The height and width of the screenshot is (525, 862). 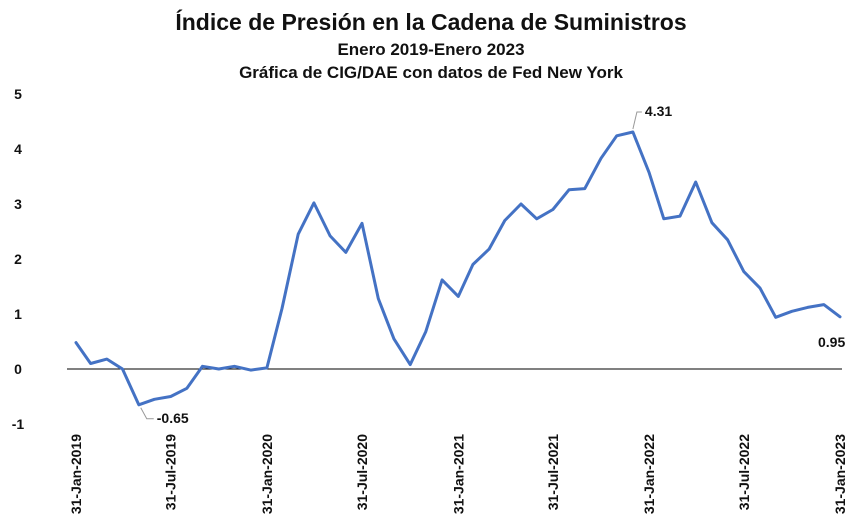 What do you see at coordinates (431, 49) in the screenshot?
I see `chart-subtitle: Enero 2019-Enero 2023` at bounding box center [431, 49].